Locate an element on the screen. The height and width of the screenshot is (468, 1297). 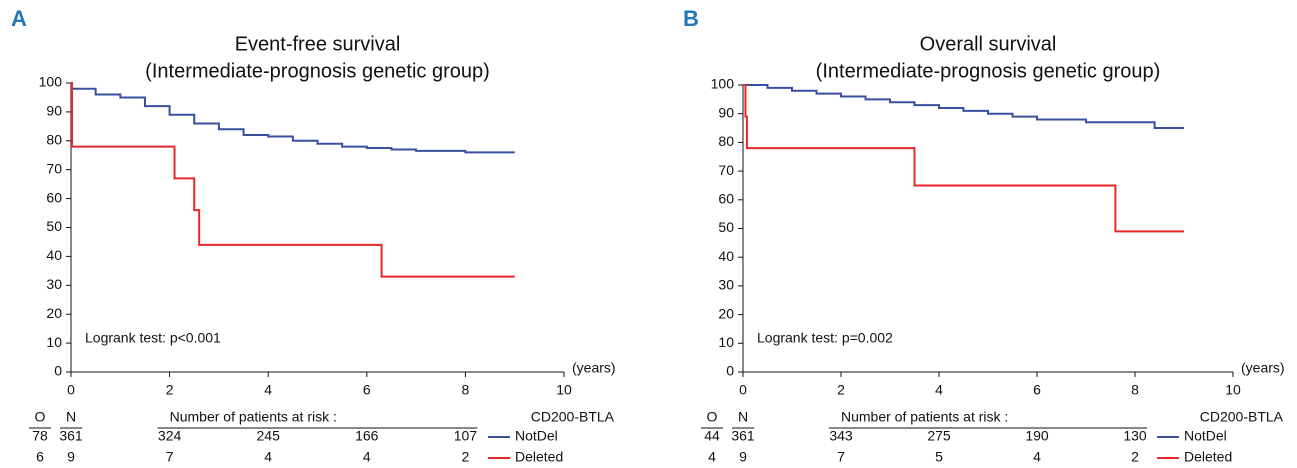
at-risk: 324 is located at coordinates (170, 436).